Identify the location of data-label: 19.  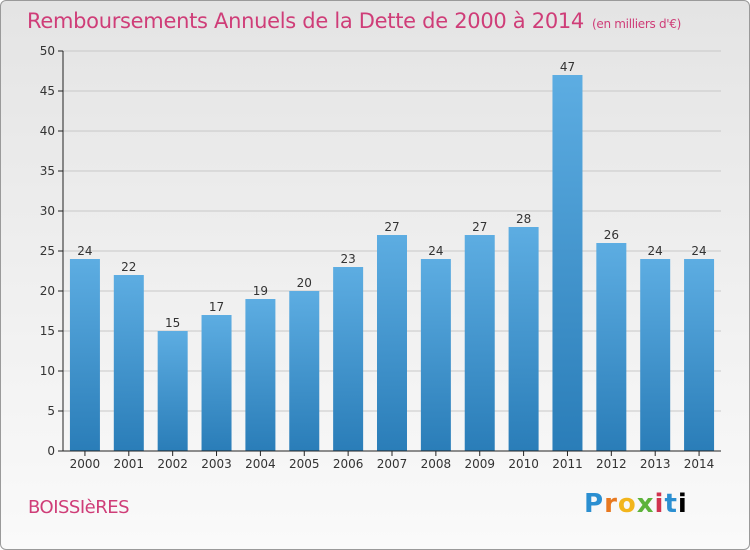
(260, 291).